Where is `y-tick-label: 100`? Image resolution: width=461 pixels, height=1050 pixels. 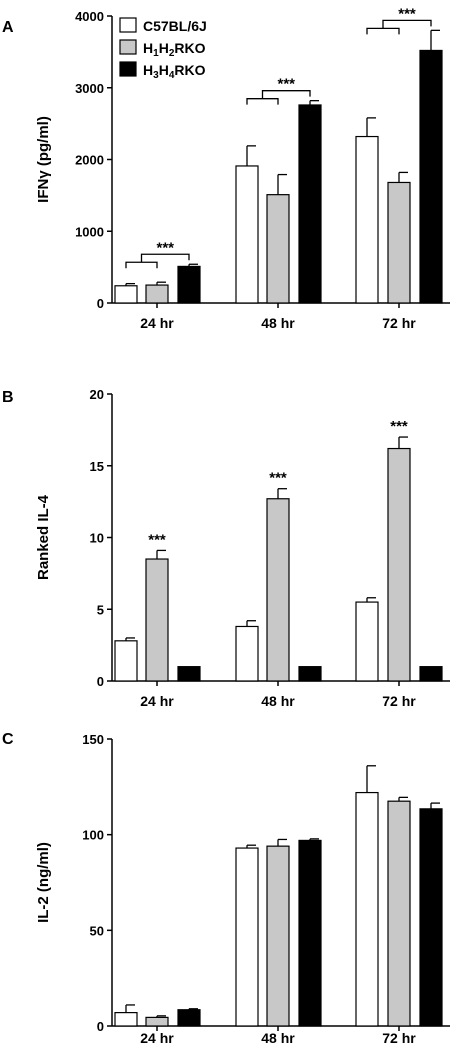 y-tick-label: 100 is located at coordinates (93, 835).